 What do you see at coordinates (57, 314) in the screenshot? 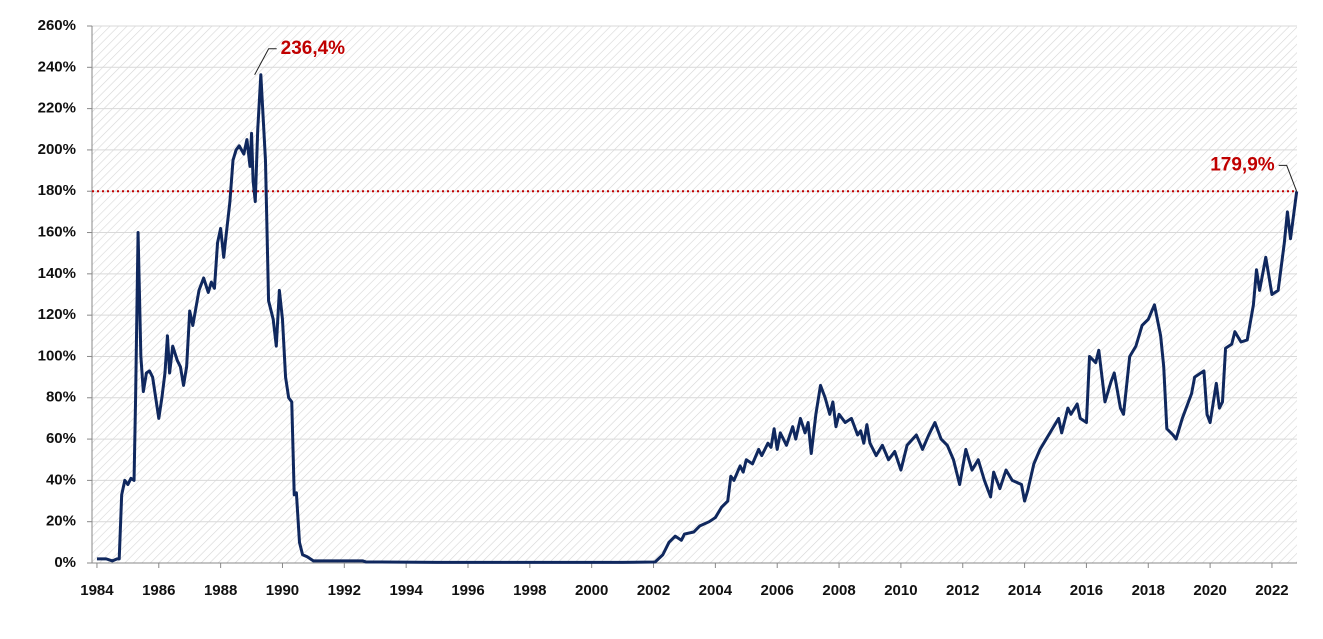
I see `y-tick-label: 120%` at bounding box center [57, 314].